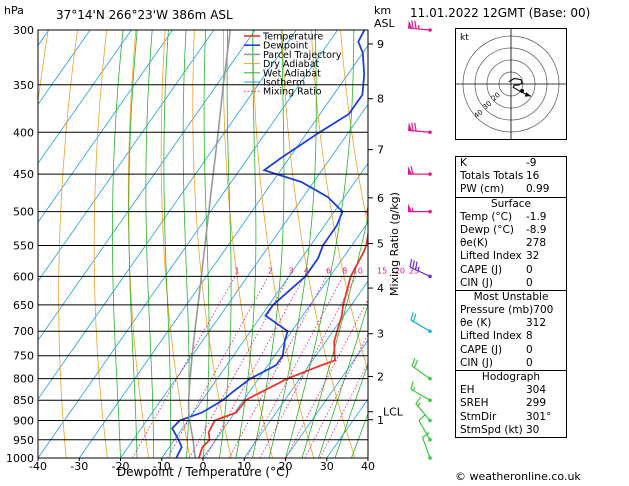 This screenshot has width=629, height=486. Describe the element at coordinates (503, 403) in the screenshot. I see `hodograph-row: SREH 299` at that location.